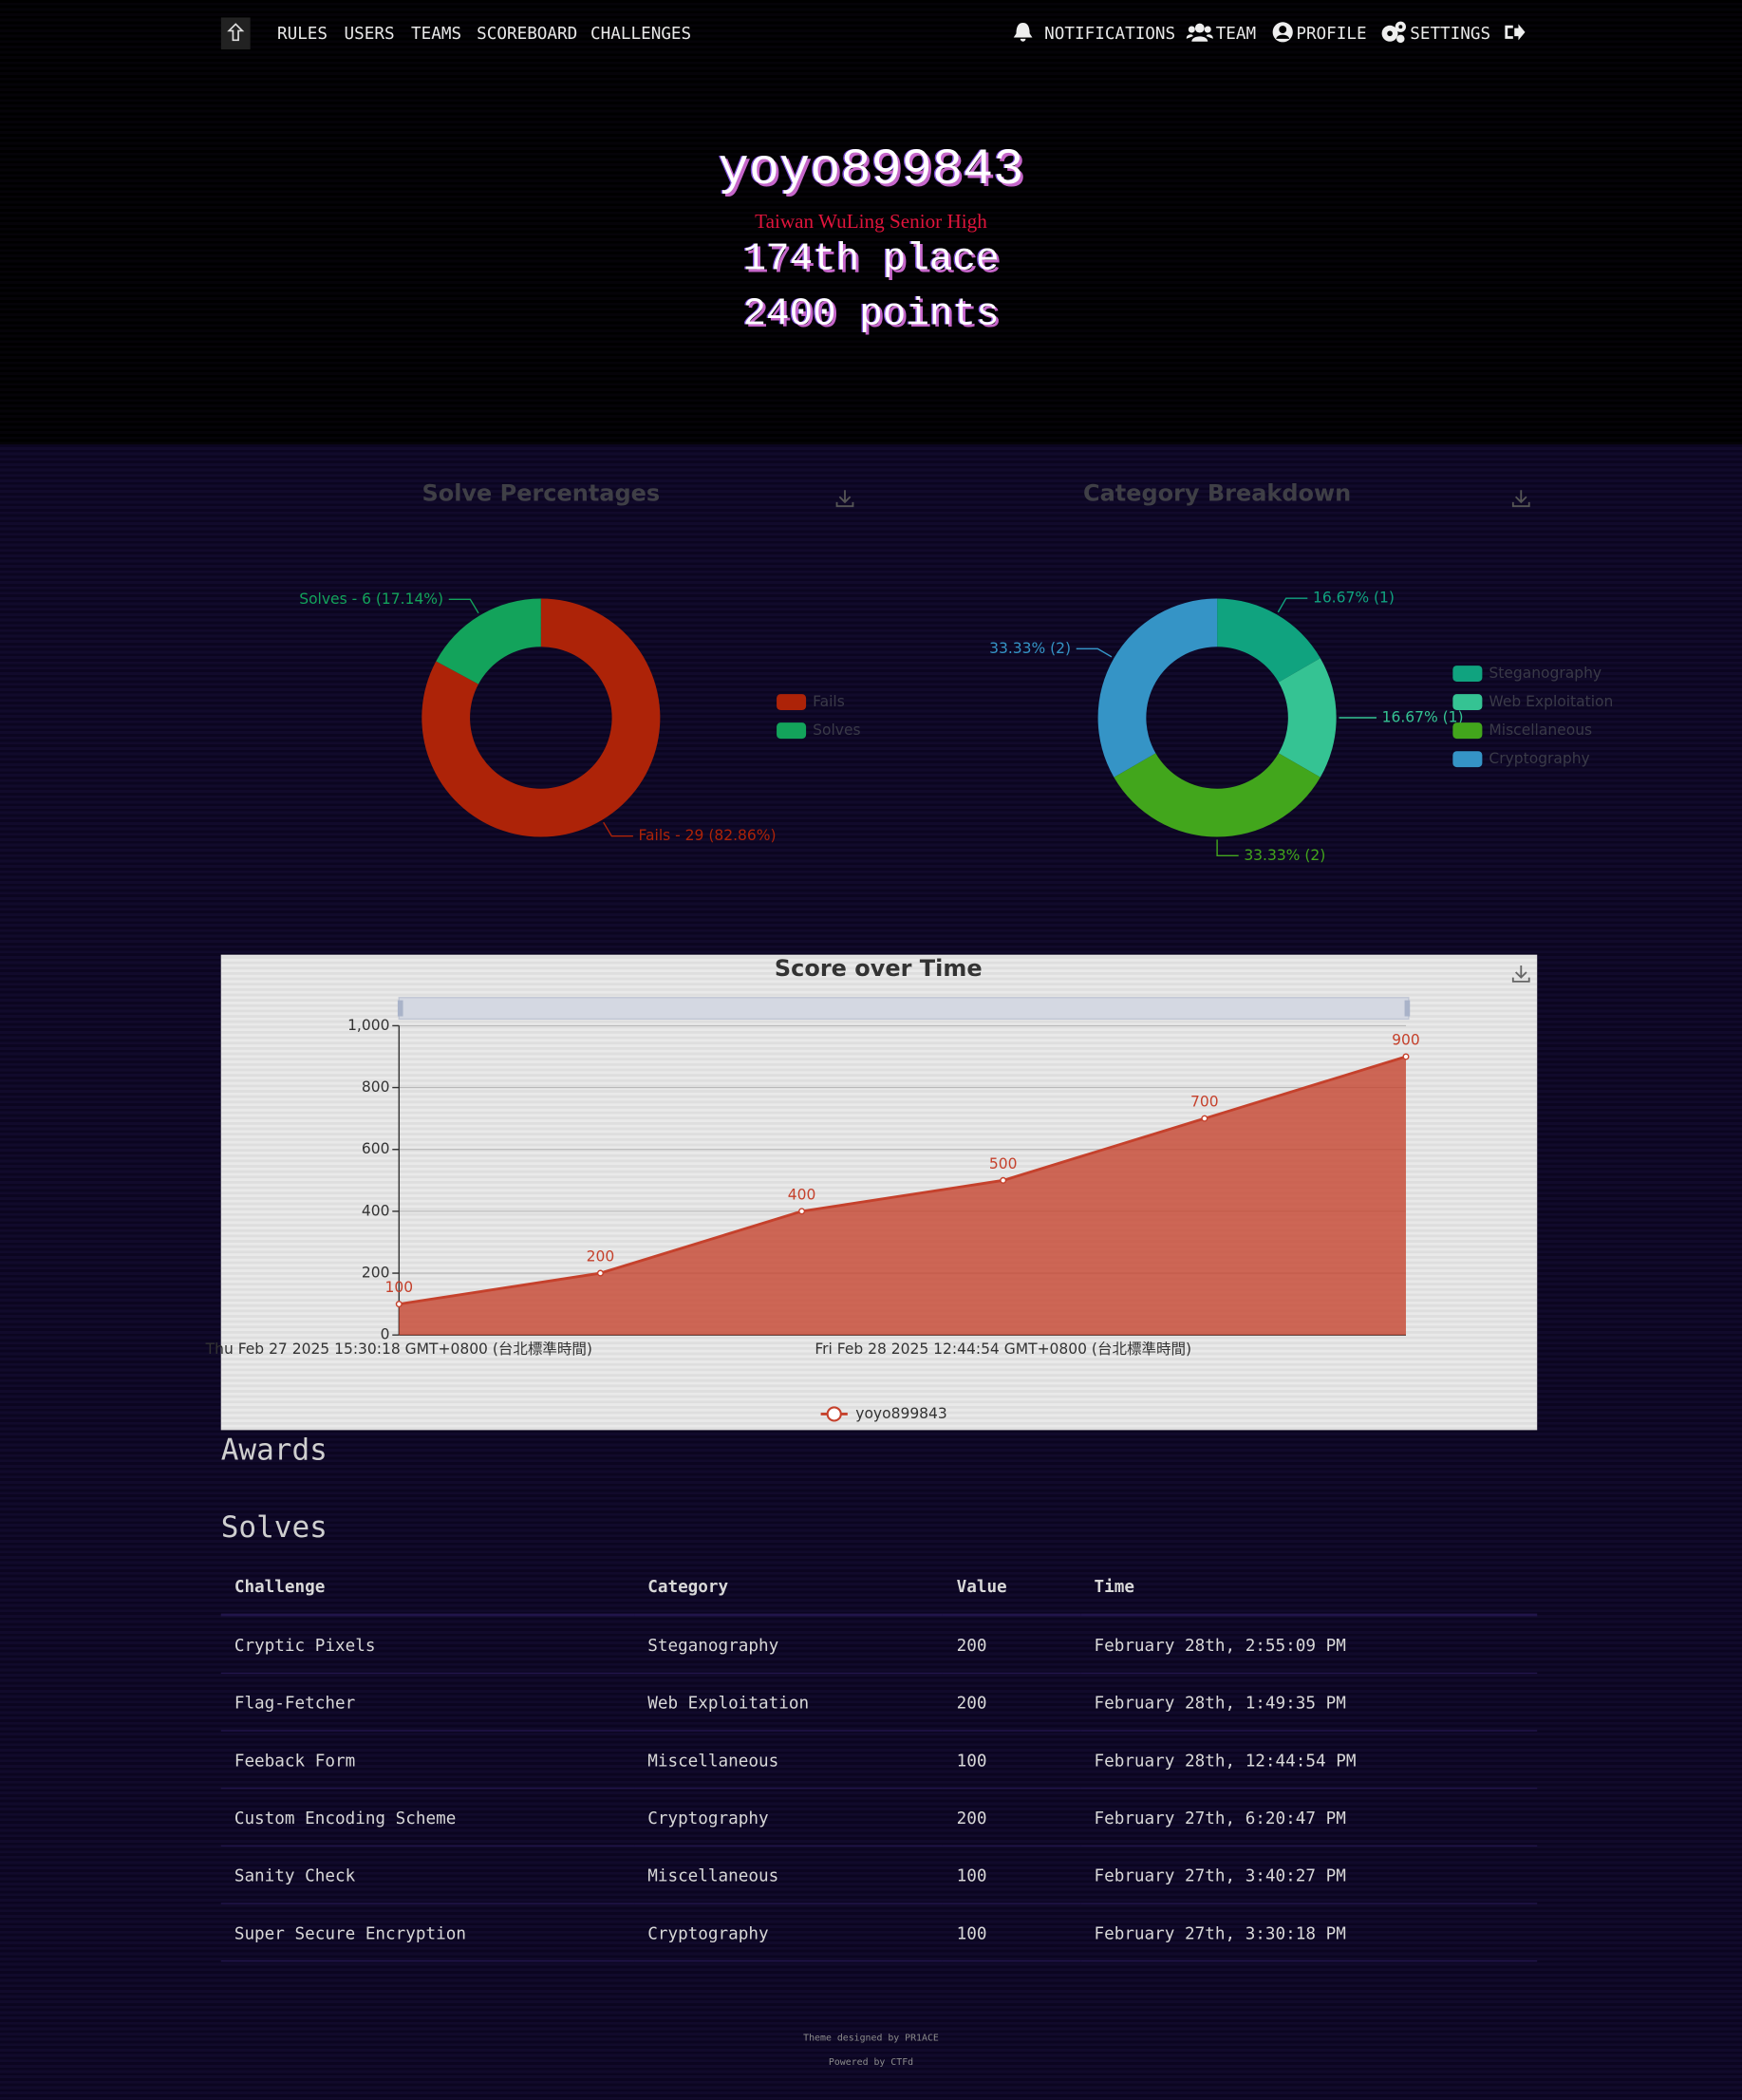 This screenshot has height=2100, width=1742. Describe the element at coordinates (904, 1009) in the screenshot. I see `data-zoom` at that location.